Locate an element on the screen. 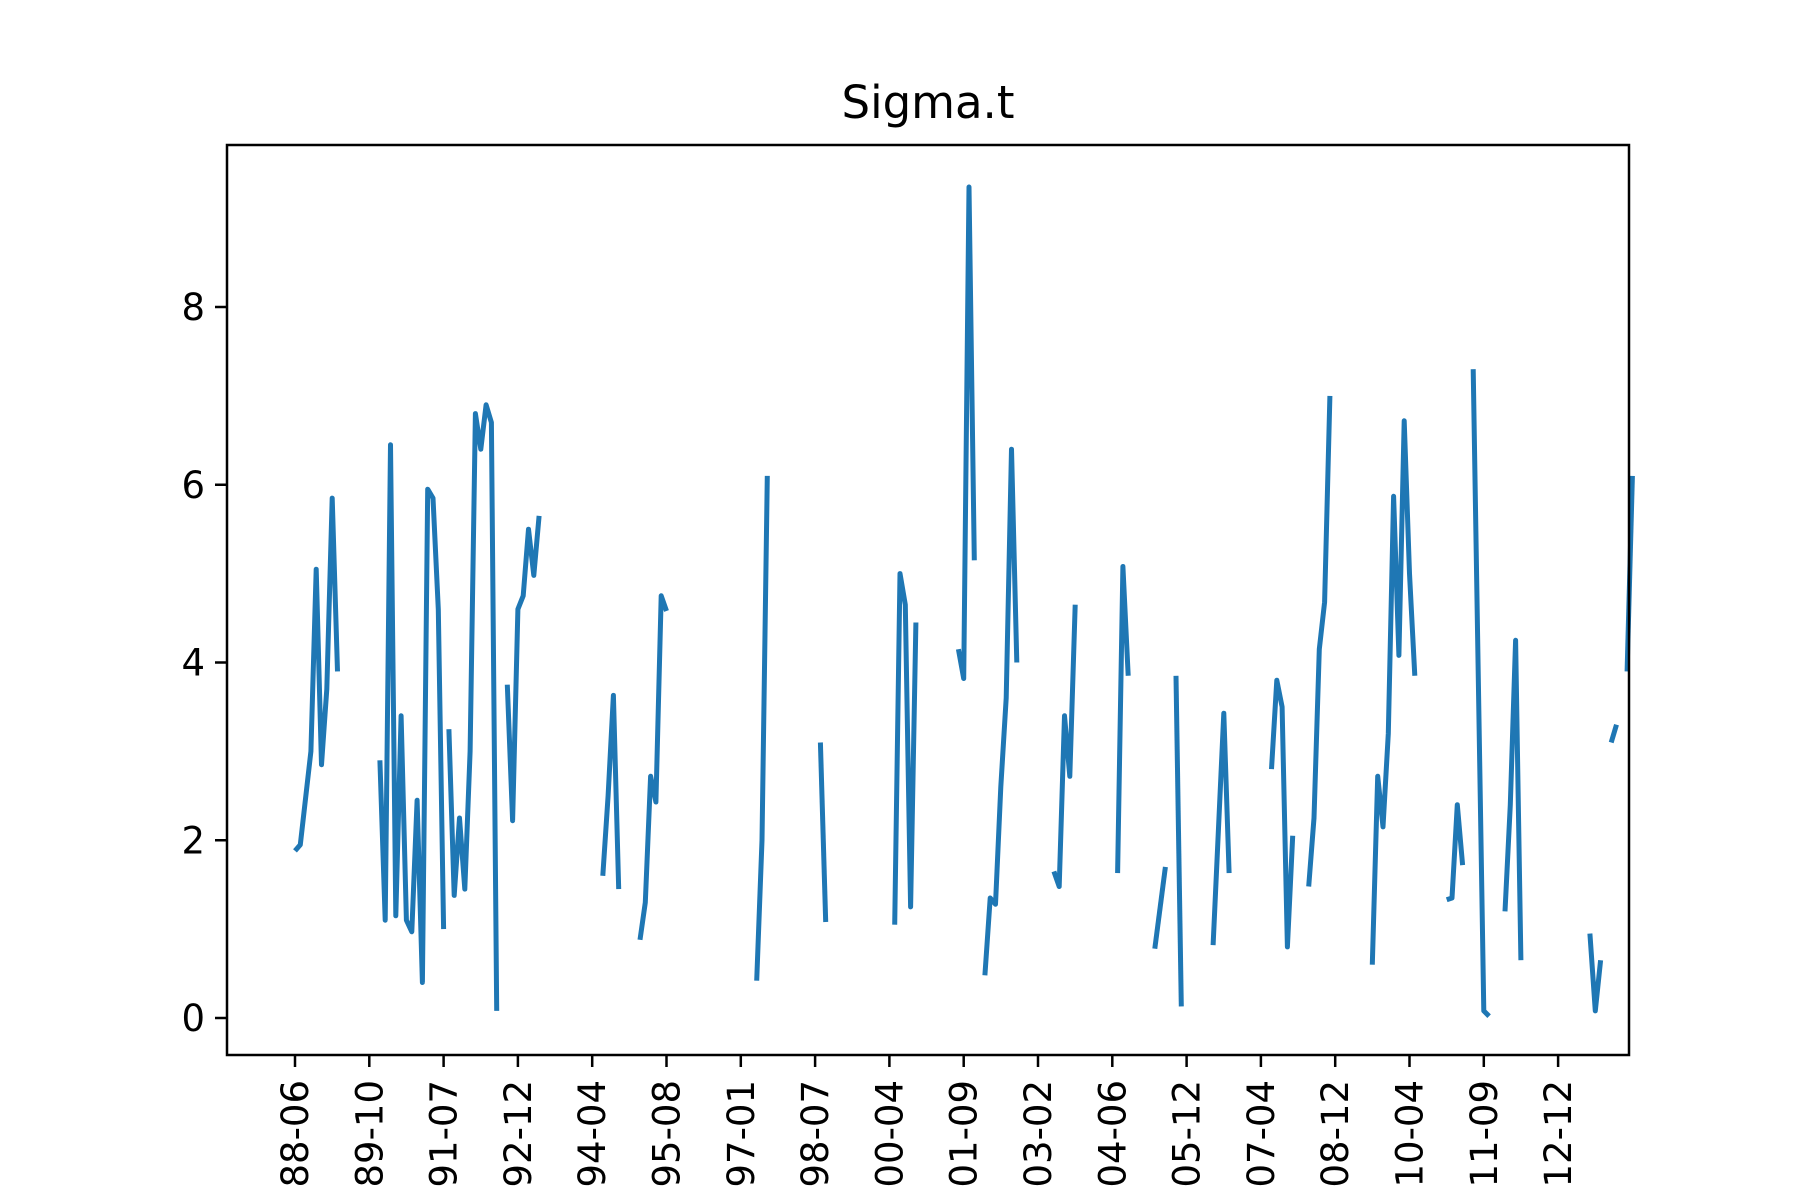 The width and height of the screenshot is (1800, 1200). y-tick-label: 0 is located at coordinates (193, 1018).